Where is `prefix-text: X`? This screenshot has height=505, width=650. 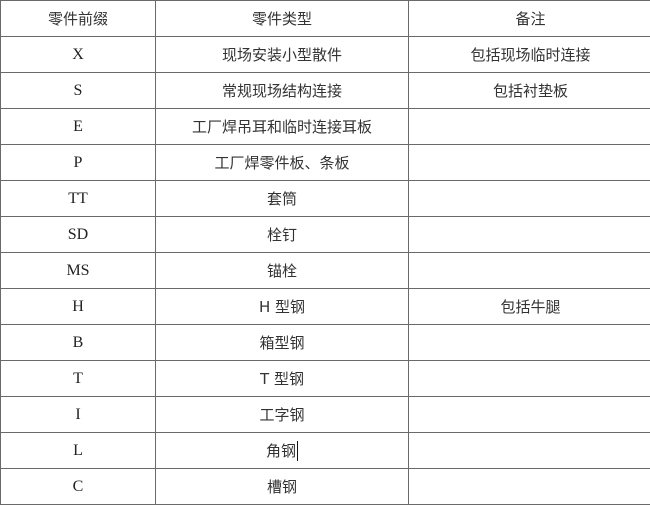 prefix-text: X is located at coordinates (78, 54).